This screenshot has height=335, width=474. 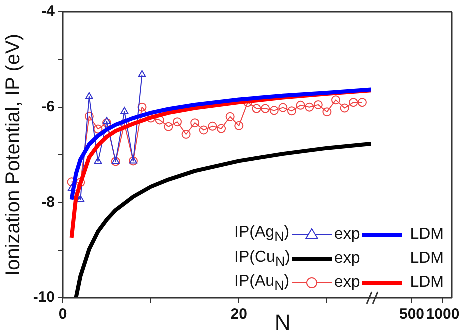 I want to click on y-tick-label: -4, so click(x=49, y=11).